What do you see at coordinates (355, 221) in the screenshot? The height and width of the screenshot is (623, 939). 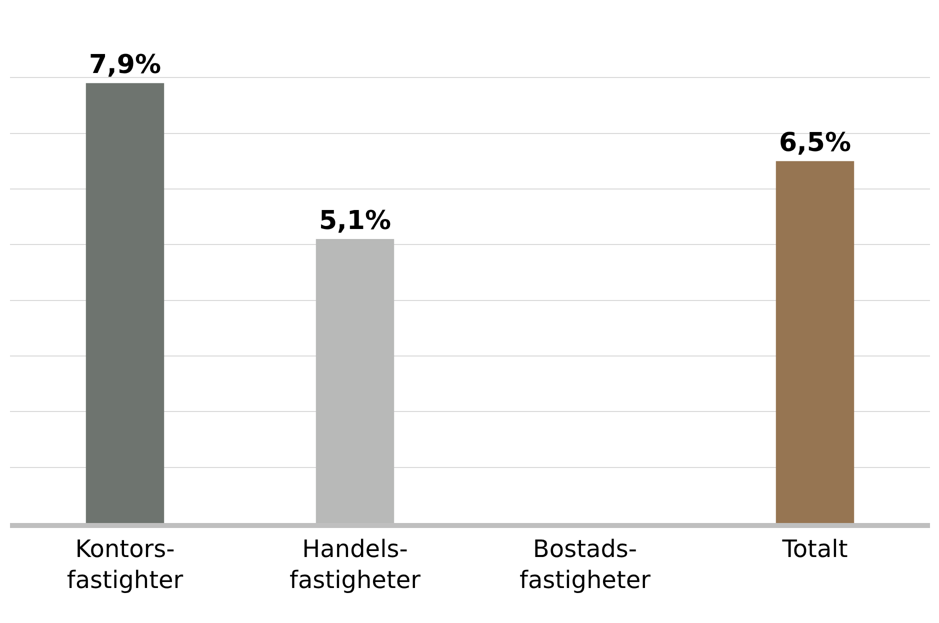 I see `data-label: 5,1%` at bounding box center [355, 221].